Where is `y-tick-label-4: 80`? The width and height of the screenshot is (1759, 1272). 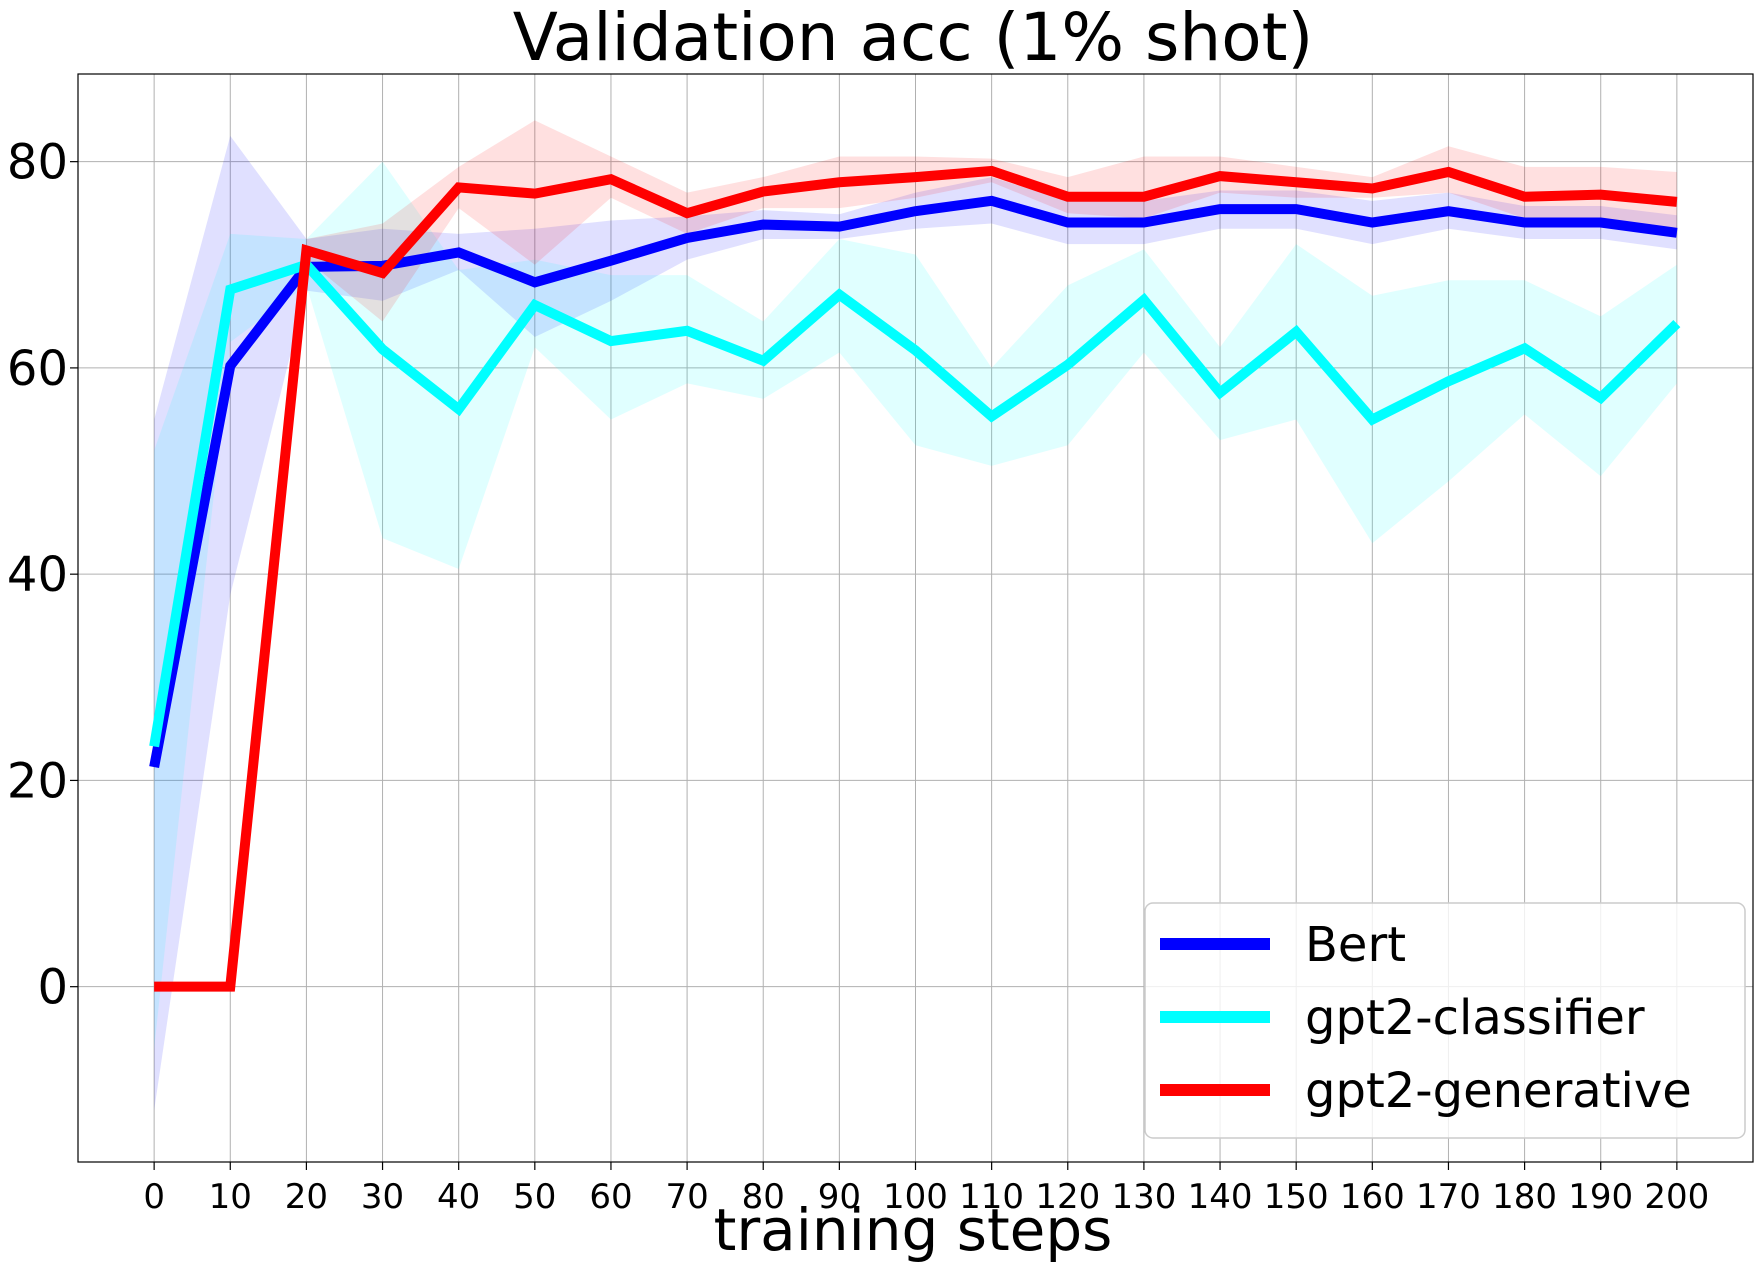 y-tick-label-4: 80 is located at coordinates (37, 163).